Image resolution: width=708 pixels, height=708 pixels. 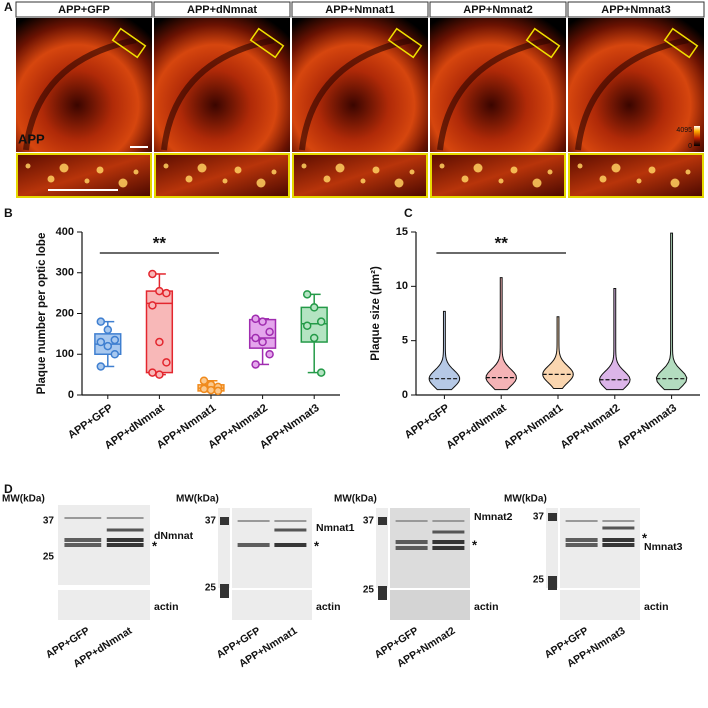 I want to click on image-title: APP+Nmnat2, so click(x=497, y=10).